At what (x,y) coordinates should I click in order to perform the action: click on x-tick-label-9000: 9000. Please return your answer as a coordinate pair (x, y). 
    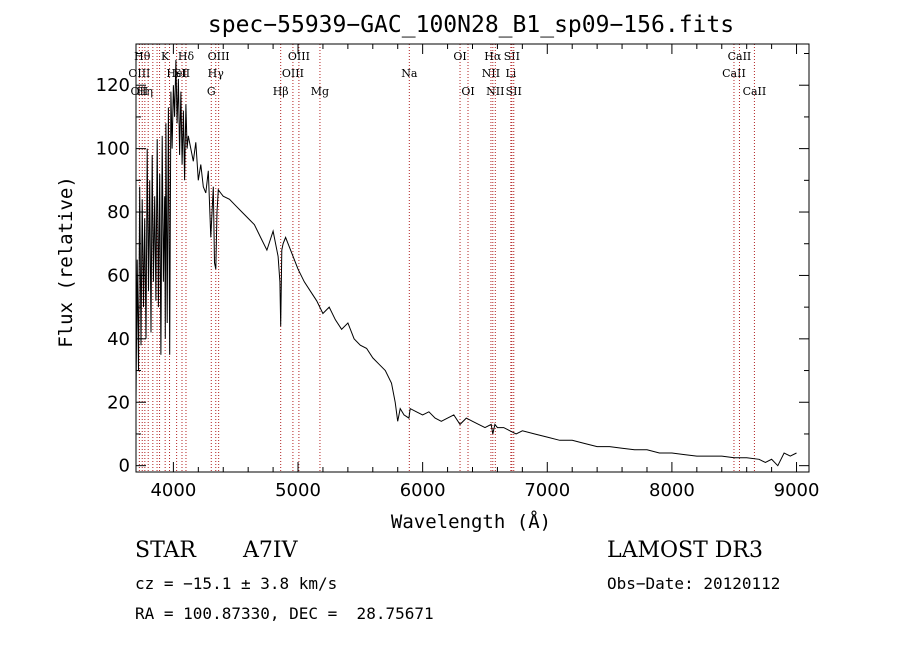
    Looking at the image, I should click on (797, 490).